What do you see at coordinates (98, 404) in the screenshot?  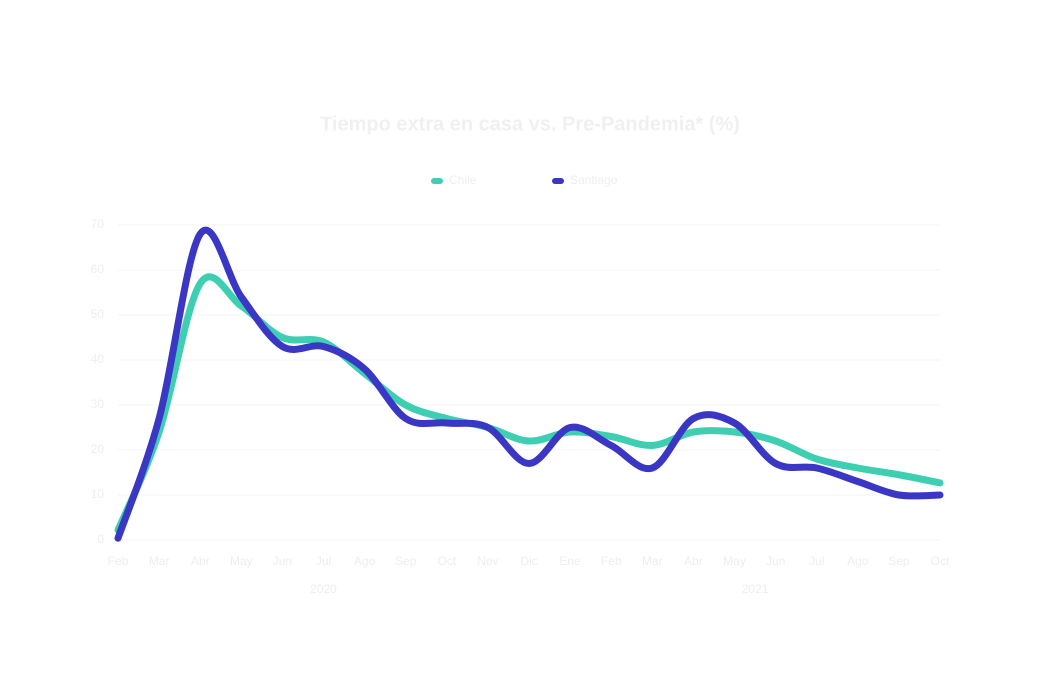 I see `y-tick-label: 30` at bounding box center [98, 404].